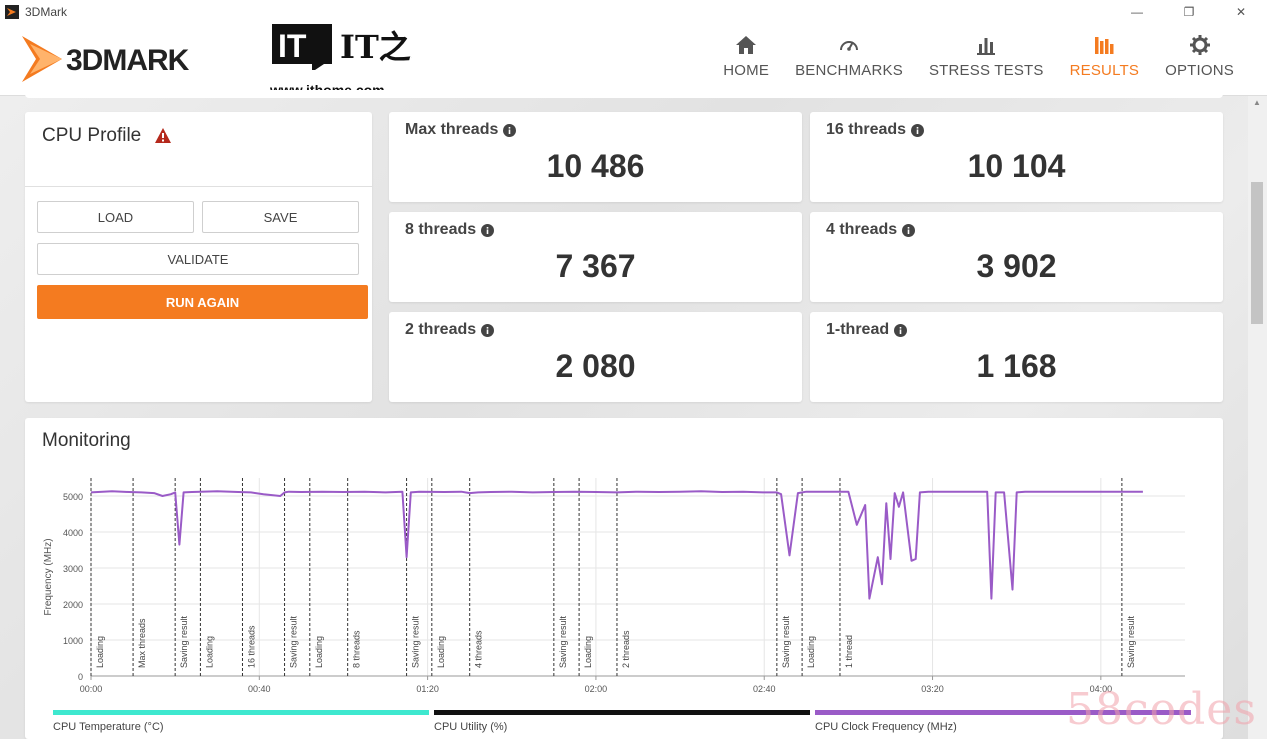 This screenshot has width=1267, height=739. Describe the element at coordinates (764, 689) in the screenshot. I see `x-tick-label: 02:40` at that location.